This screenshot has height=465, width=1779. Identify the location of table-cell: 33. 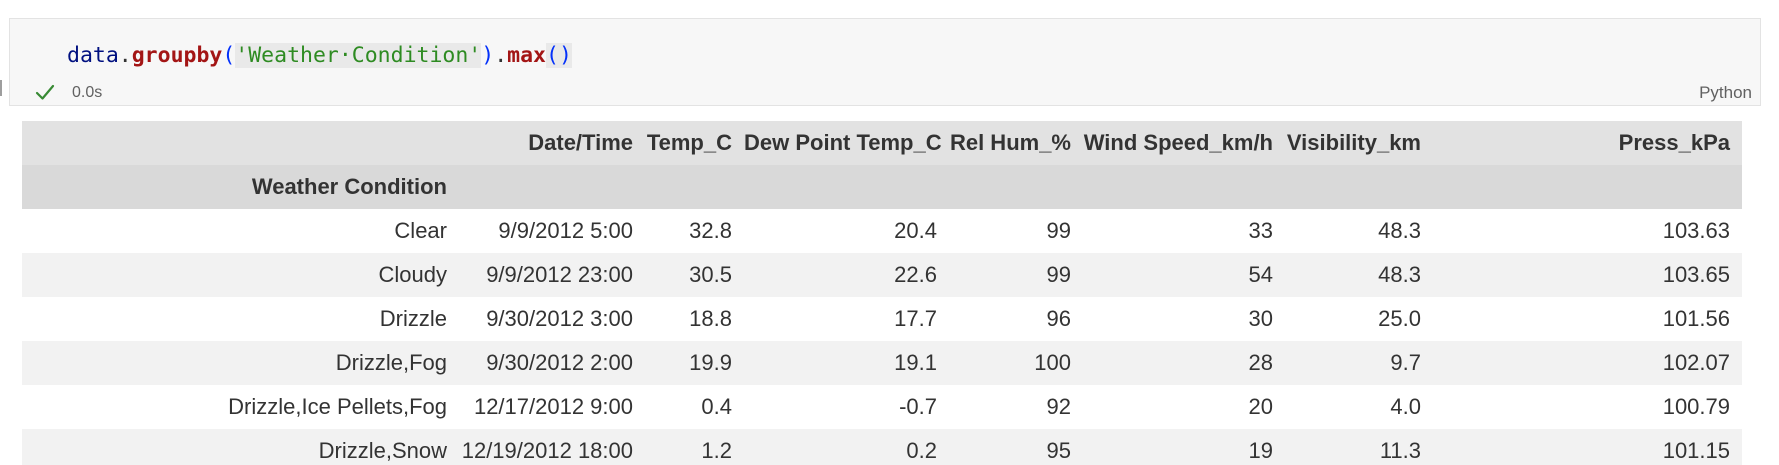
(1184, 231).